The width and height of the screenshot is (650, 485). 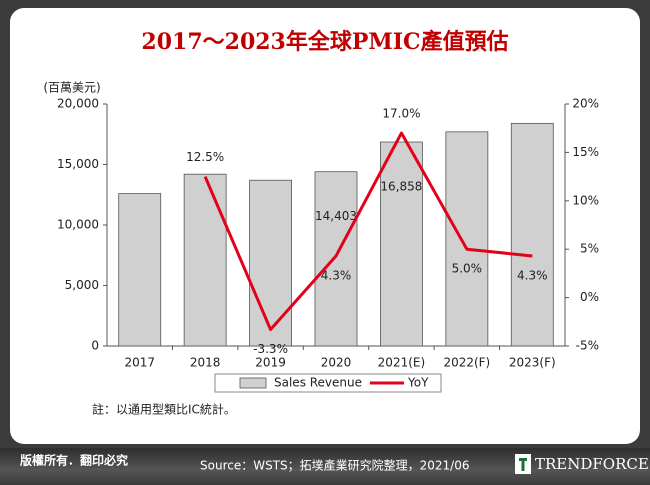 I want to click on y2-tick-label: 10%, so click(x=585, y=200).